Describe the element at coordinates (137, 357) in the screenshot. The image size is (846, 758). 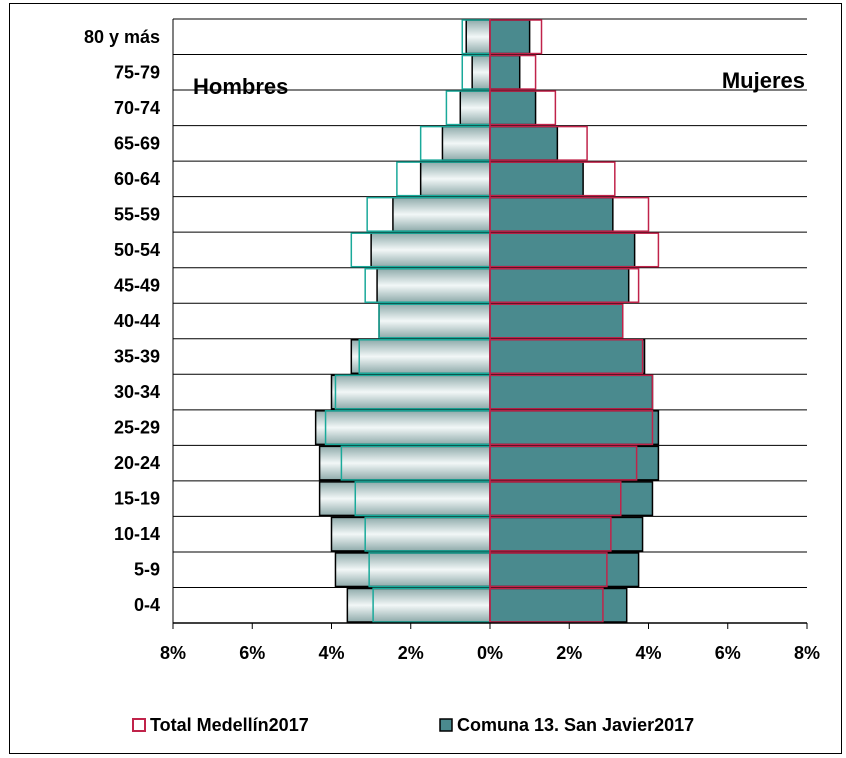
I see `y-tick-label: 35-39` at that location.